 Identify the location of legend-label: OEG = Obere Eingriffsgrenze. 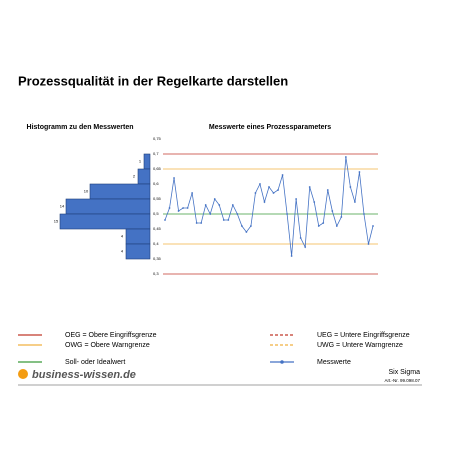
(111, 335).